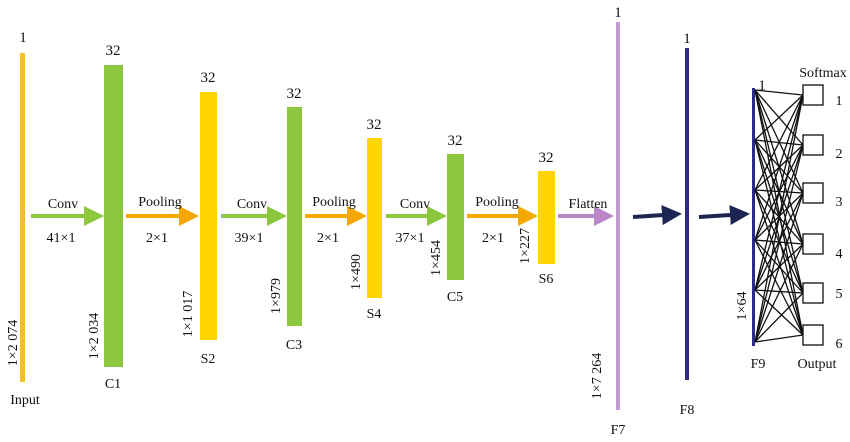 The height and width of the screenshot is (442, 850). What do you see at coordinates (839, 294) in the screenshot?
I see `output-node-label: 5` at bounding box center [839, 294].